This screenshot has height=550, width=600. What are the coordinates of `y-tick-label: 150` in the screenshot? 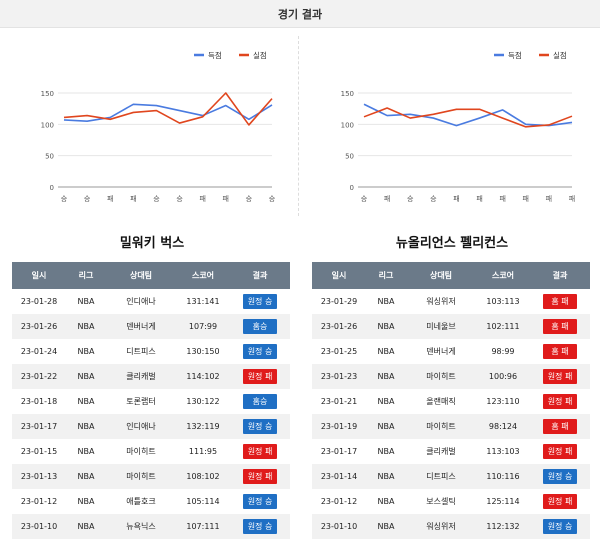 It's located at (347, 94).